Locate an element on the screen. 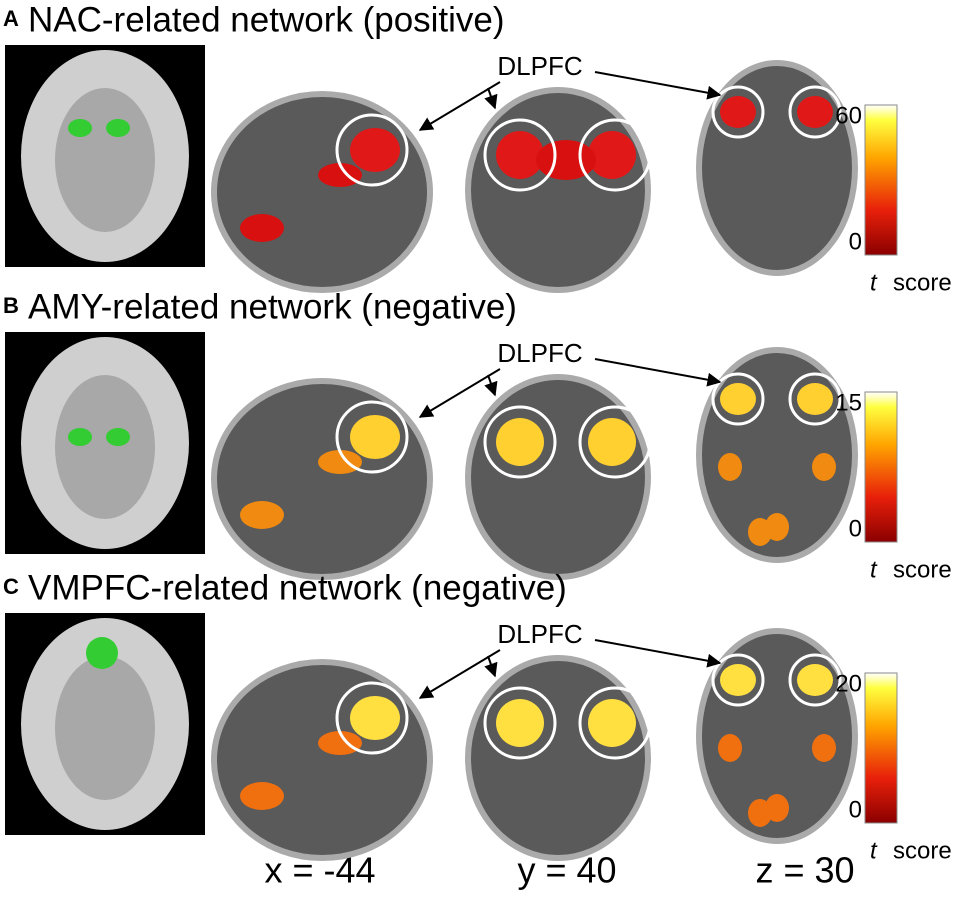  panel-label: C is located at coordinates (11, 586).